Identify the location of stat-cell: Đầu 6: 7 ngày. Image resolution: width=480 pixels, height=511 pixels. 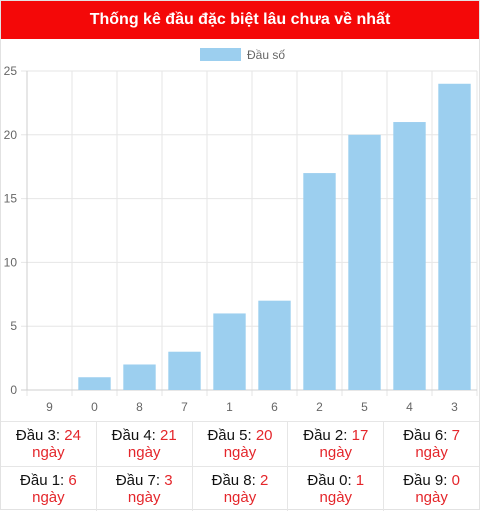
(431, 444).